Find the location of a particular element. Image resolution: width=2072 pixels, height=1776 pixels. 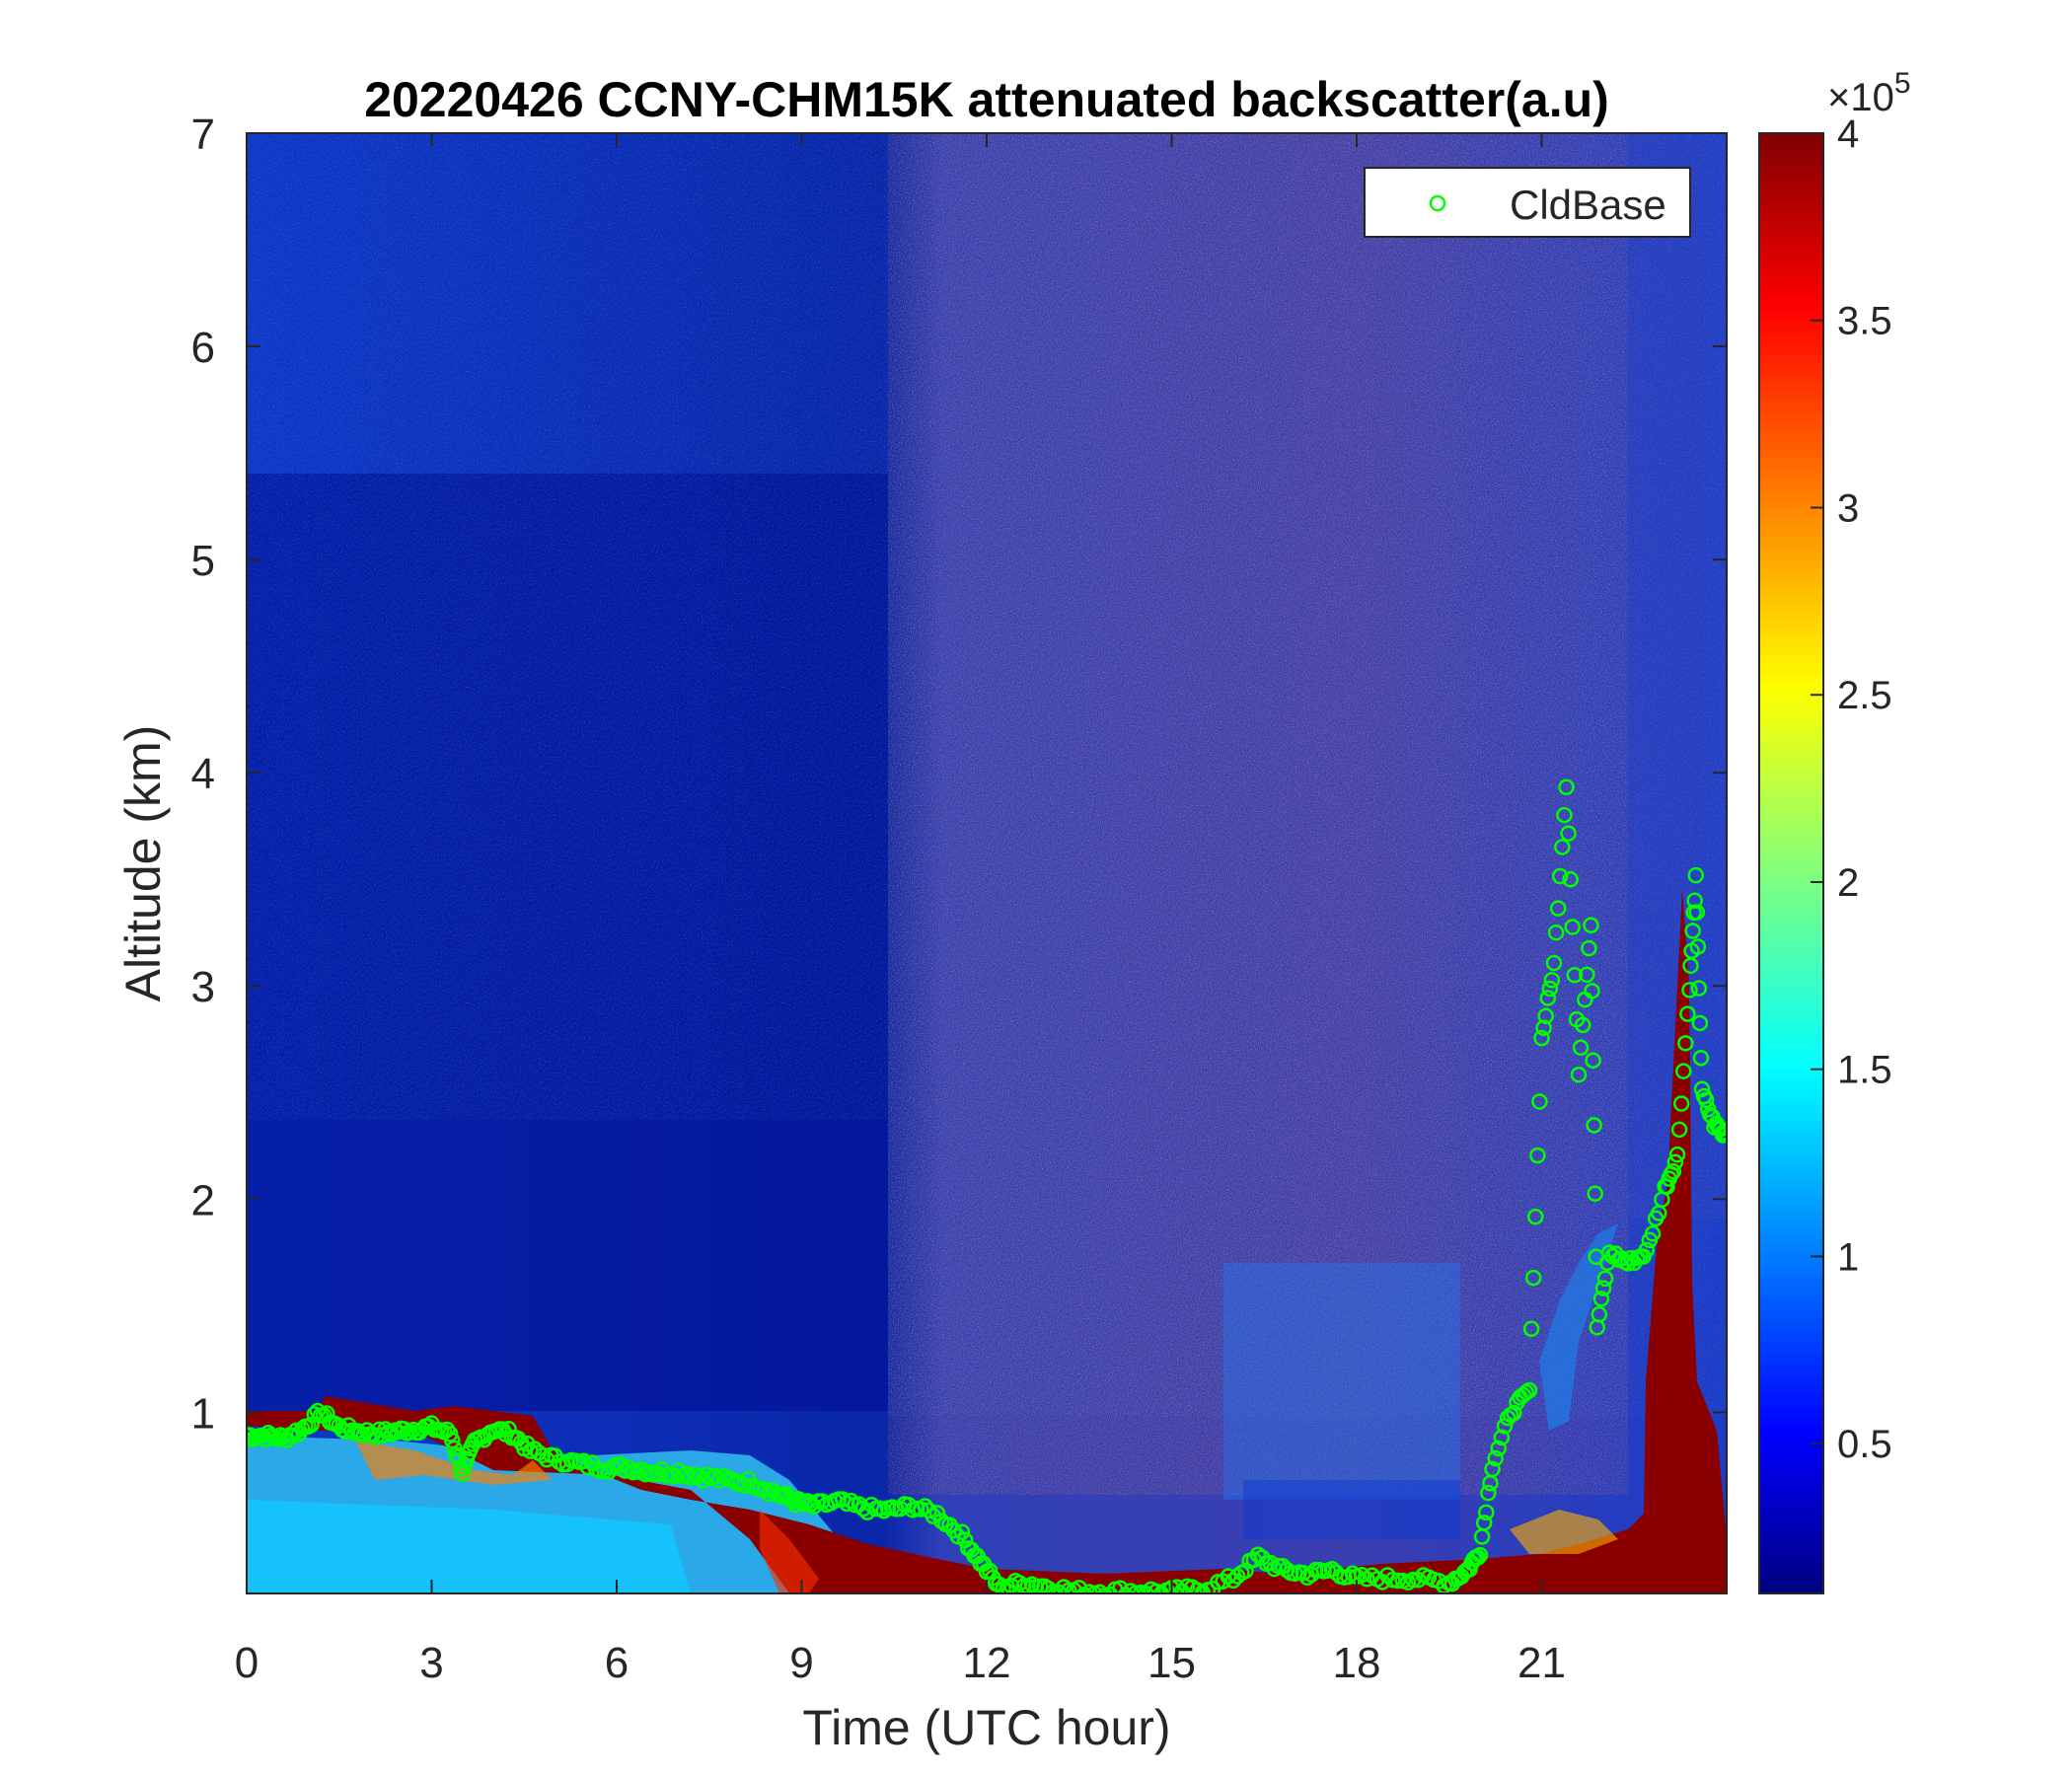

late-day-plume is located at coordinates (1675, 1240).